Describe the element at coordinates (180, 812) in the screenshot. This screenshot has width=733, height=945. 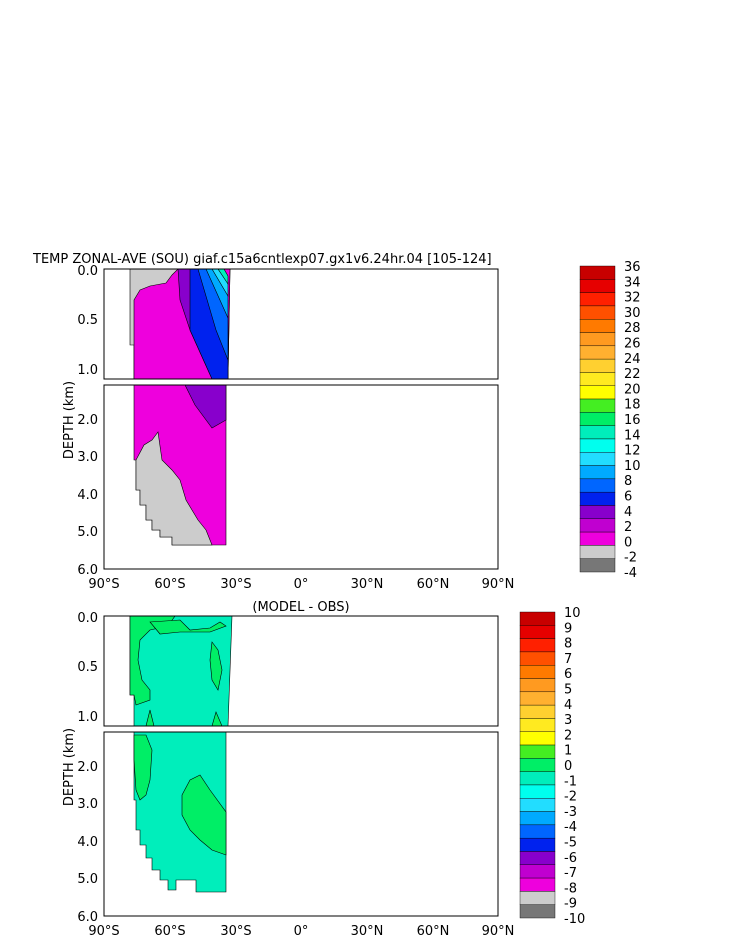
I see `bottom-field-lower` at that location.